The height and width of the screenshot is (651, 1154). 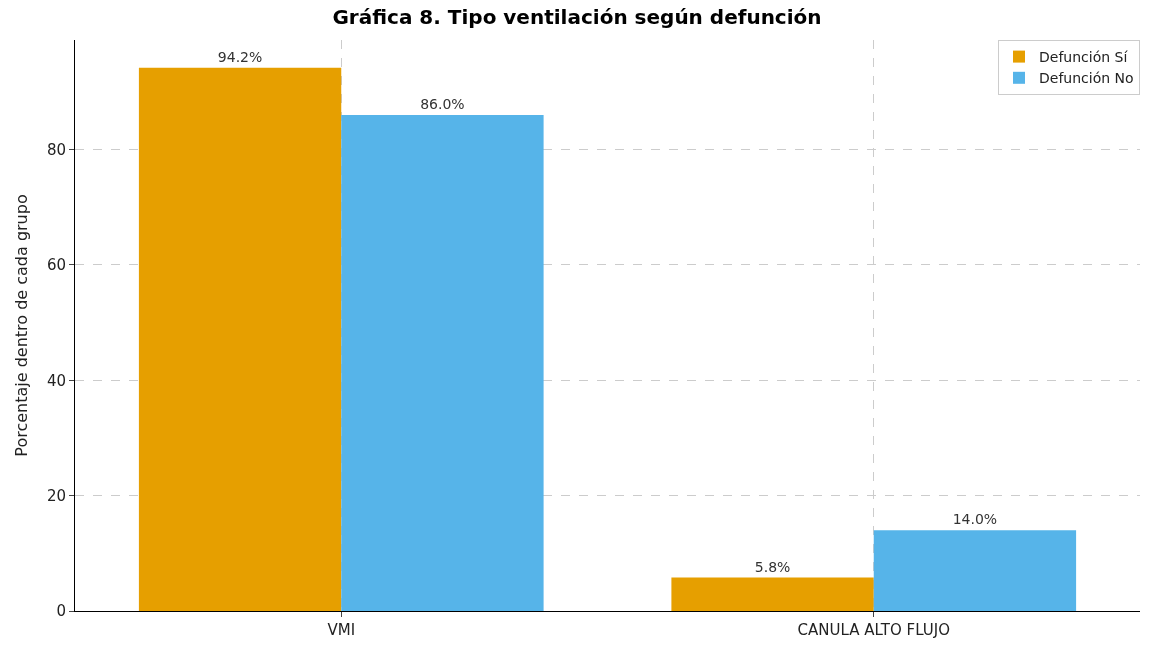 I want to click on data-label: 86.0%, so click(x=442, y=103).